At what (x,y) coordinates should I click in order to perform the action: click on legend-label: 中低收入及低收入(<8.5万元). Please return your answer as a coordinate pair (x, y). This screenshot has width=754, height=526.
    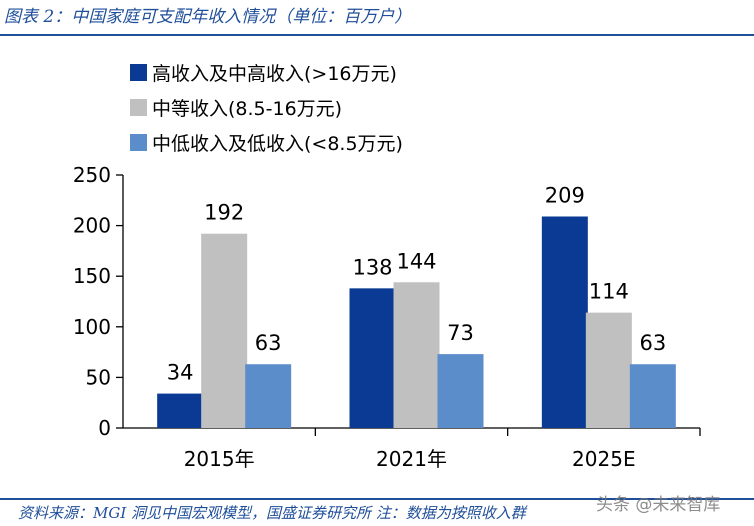
    Looking at the image, I should click on (277, 144).